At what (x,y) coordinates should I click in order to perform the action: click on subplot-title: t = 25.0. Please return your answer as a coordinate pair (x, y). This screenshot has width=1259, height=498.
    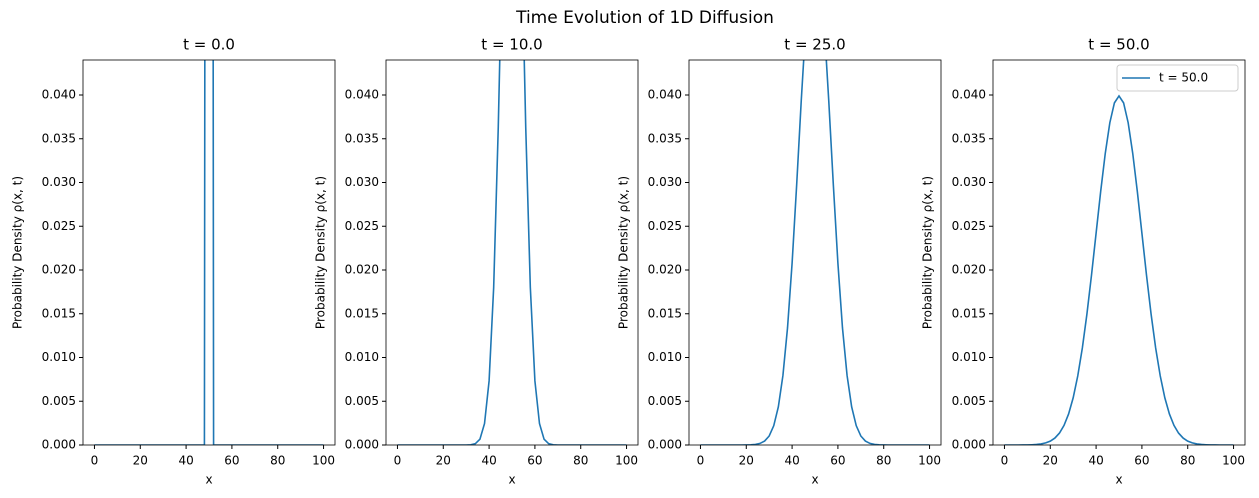
    Looking at the image, I should click on (814, 45).